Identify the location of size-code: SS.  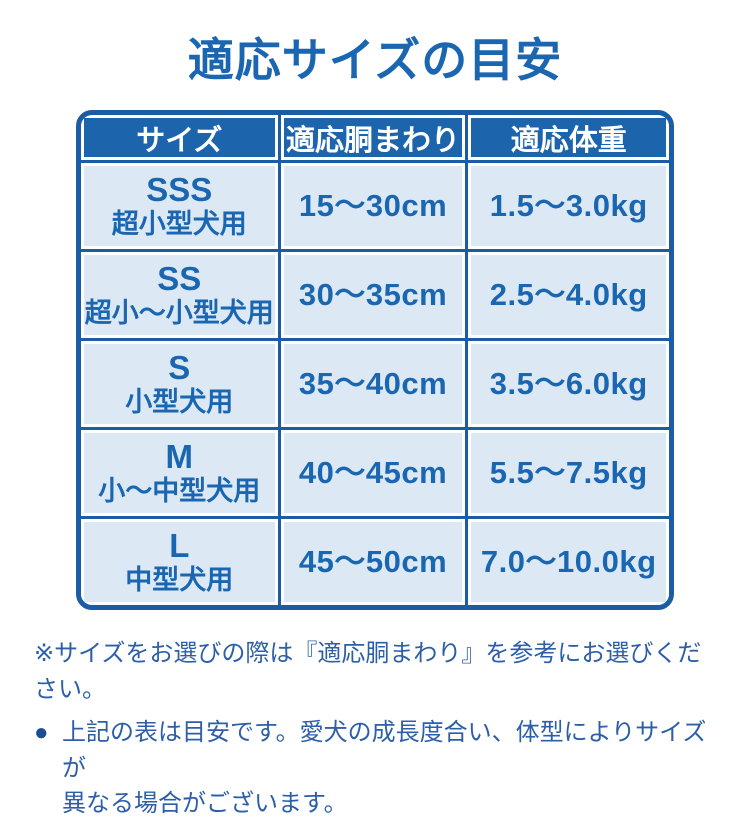
(179, 279).